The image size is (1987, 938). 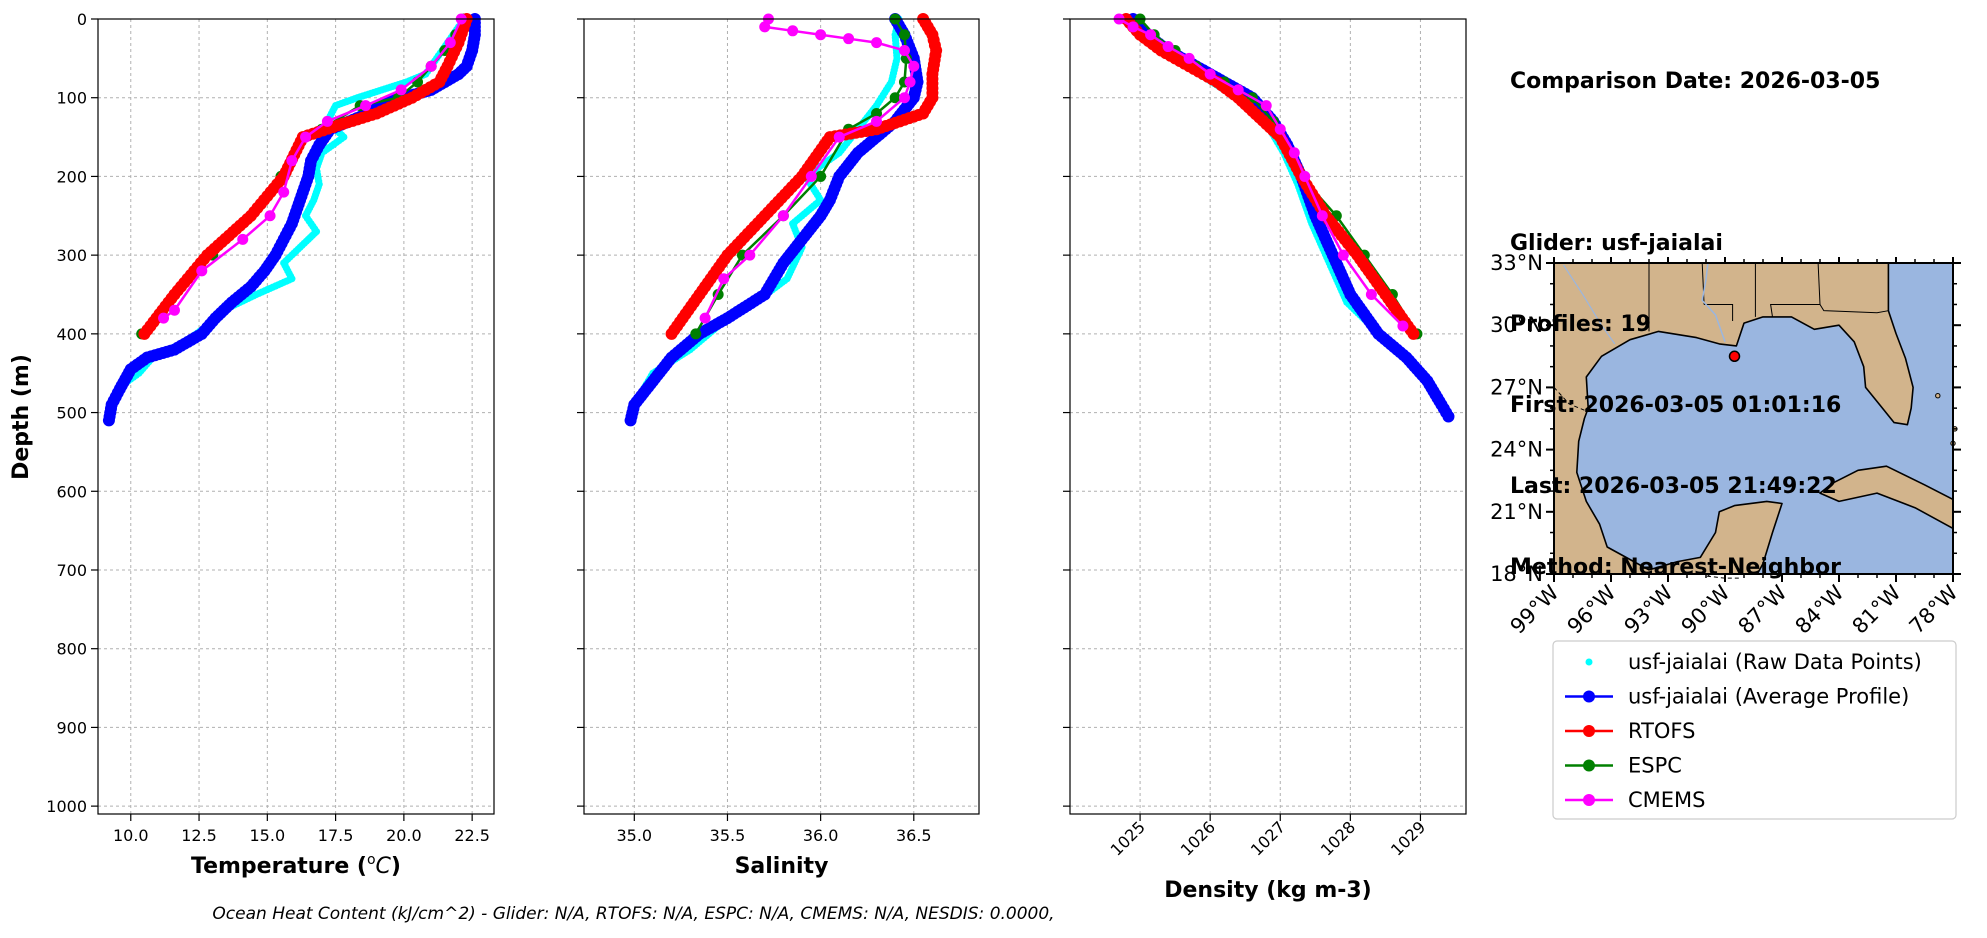 I want to click on temperature-xtick-label: 22.5, so click(x=472, y=835).